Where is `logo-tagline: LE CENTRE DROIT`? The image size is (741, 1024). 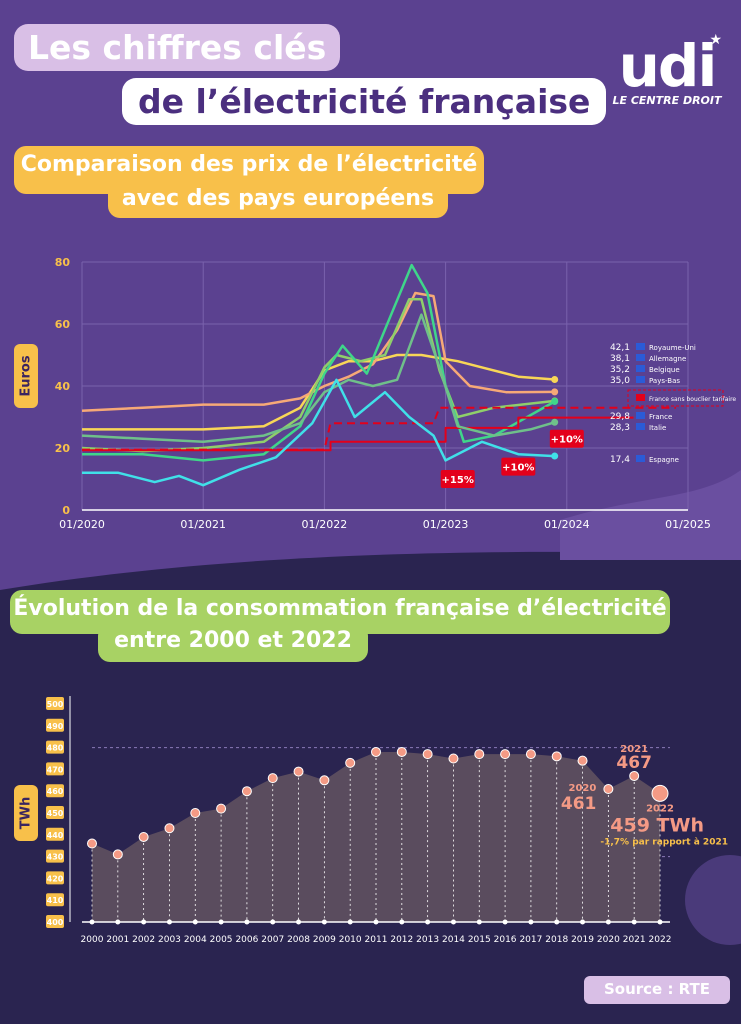
logo-tagline: LE CENTRE DROIT is located at coordinates (667, 100).